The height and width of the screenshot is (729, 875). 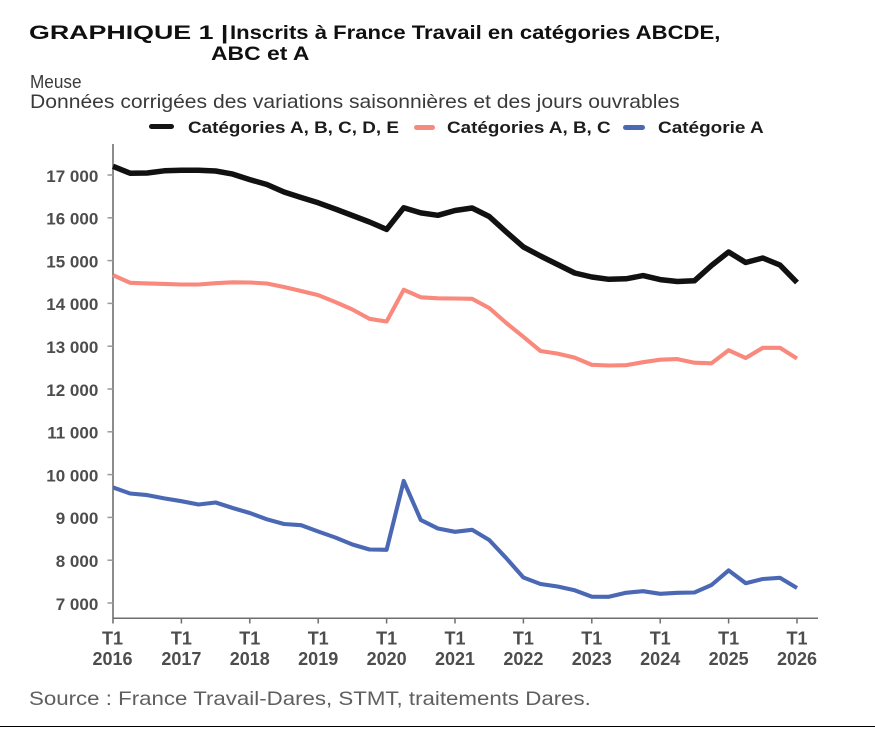 What do you see at coordinates (72, 261) in the screenshot?
I see `svg-text: 15 000` at bounding box center [72, 261].